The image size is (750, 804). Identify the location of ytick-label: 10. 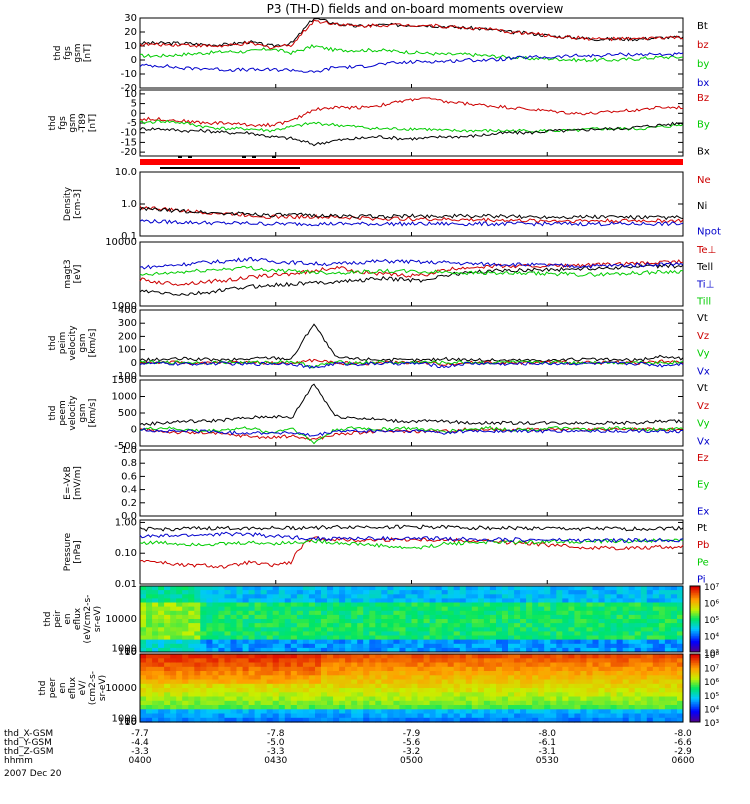
(130, 722).